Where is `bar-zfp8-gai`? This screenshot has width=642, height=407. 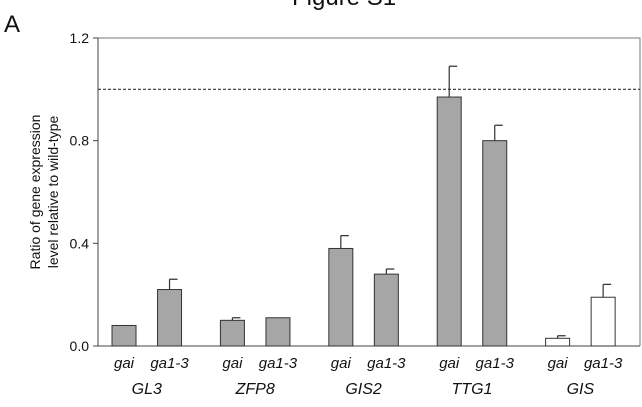 bar-zfp8-gai is located at coordinates (232, 333).